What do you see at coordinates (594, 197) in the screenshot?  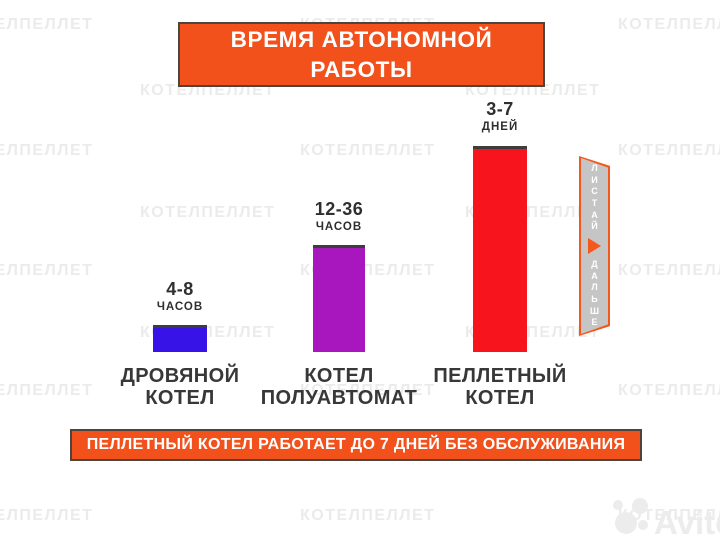 I see `ribbon-word-top: ЛИСТАЙ` at bounding box center [594, 197].